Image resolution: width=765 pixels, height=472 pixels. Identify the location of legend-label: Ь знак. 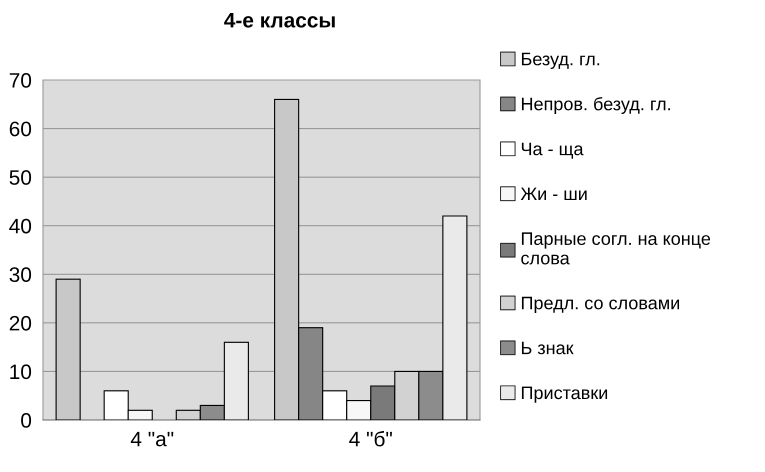
(548, 348).